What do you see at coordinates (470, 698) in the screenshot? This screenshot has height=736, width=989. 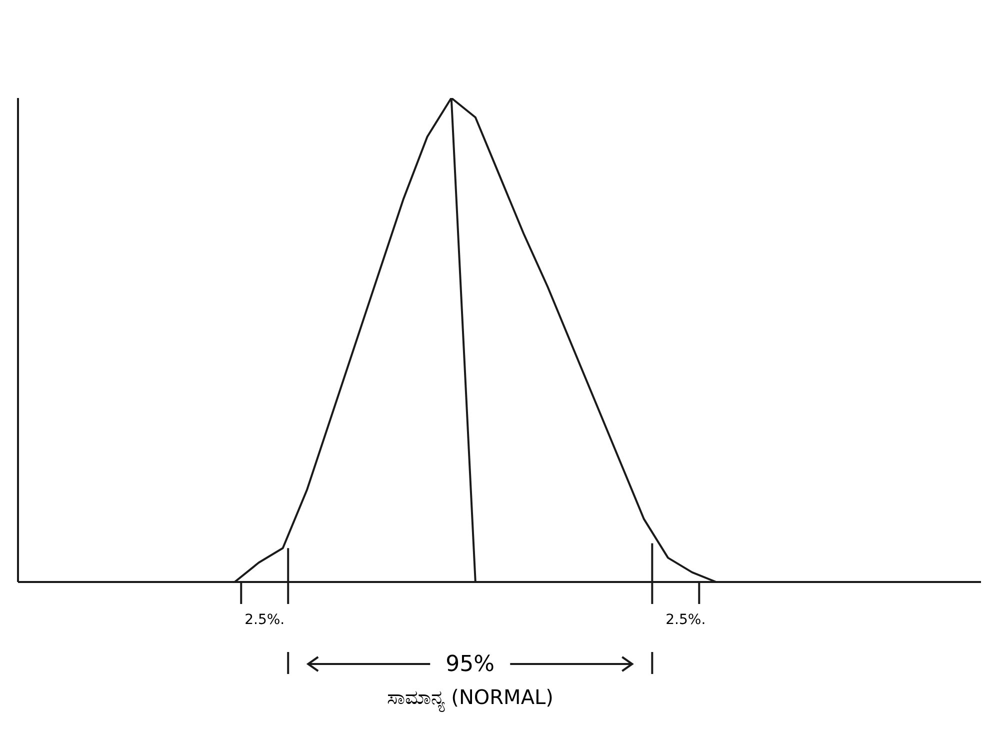 I see `text: ಸಾಮಾನ್ಯ (NORMAL)` at bounding box center [470, 698].